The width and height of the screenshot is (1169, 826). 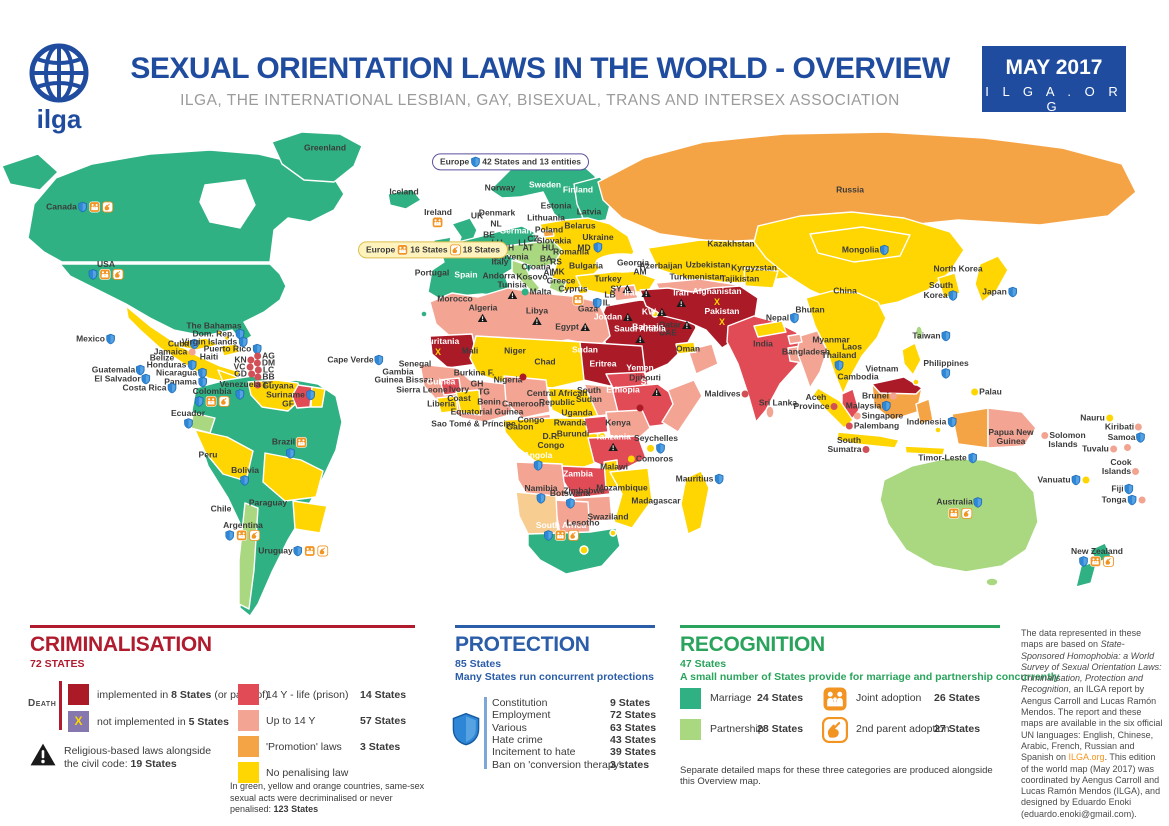 What do you see at coordinates (466, 729) in the screenshot?
I see `protection-shield-icon` at bounding box center [466, 729].